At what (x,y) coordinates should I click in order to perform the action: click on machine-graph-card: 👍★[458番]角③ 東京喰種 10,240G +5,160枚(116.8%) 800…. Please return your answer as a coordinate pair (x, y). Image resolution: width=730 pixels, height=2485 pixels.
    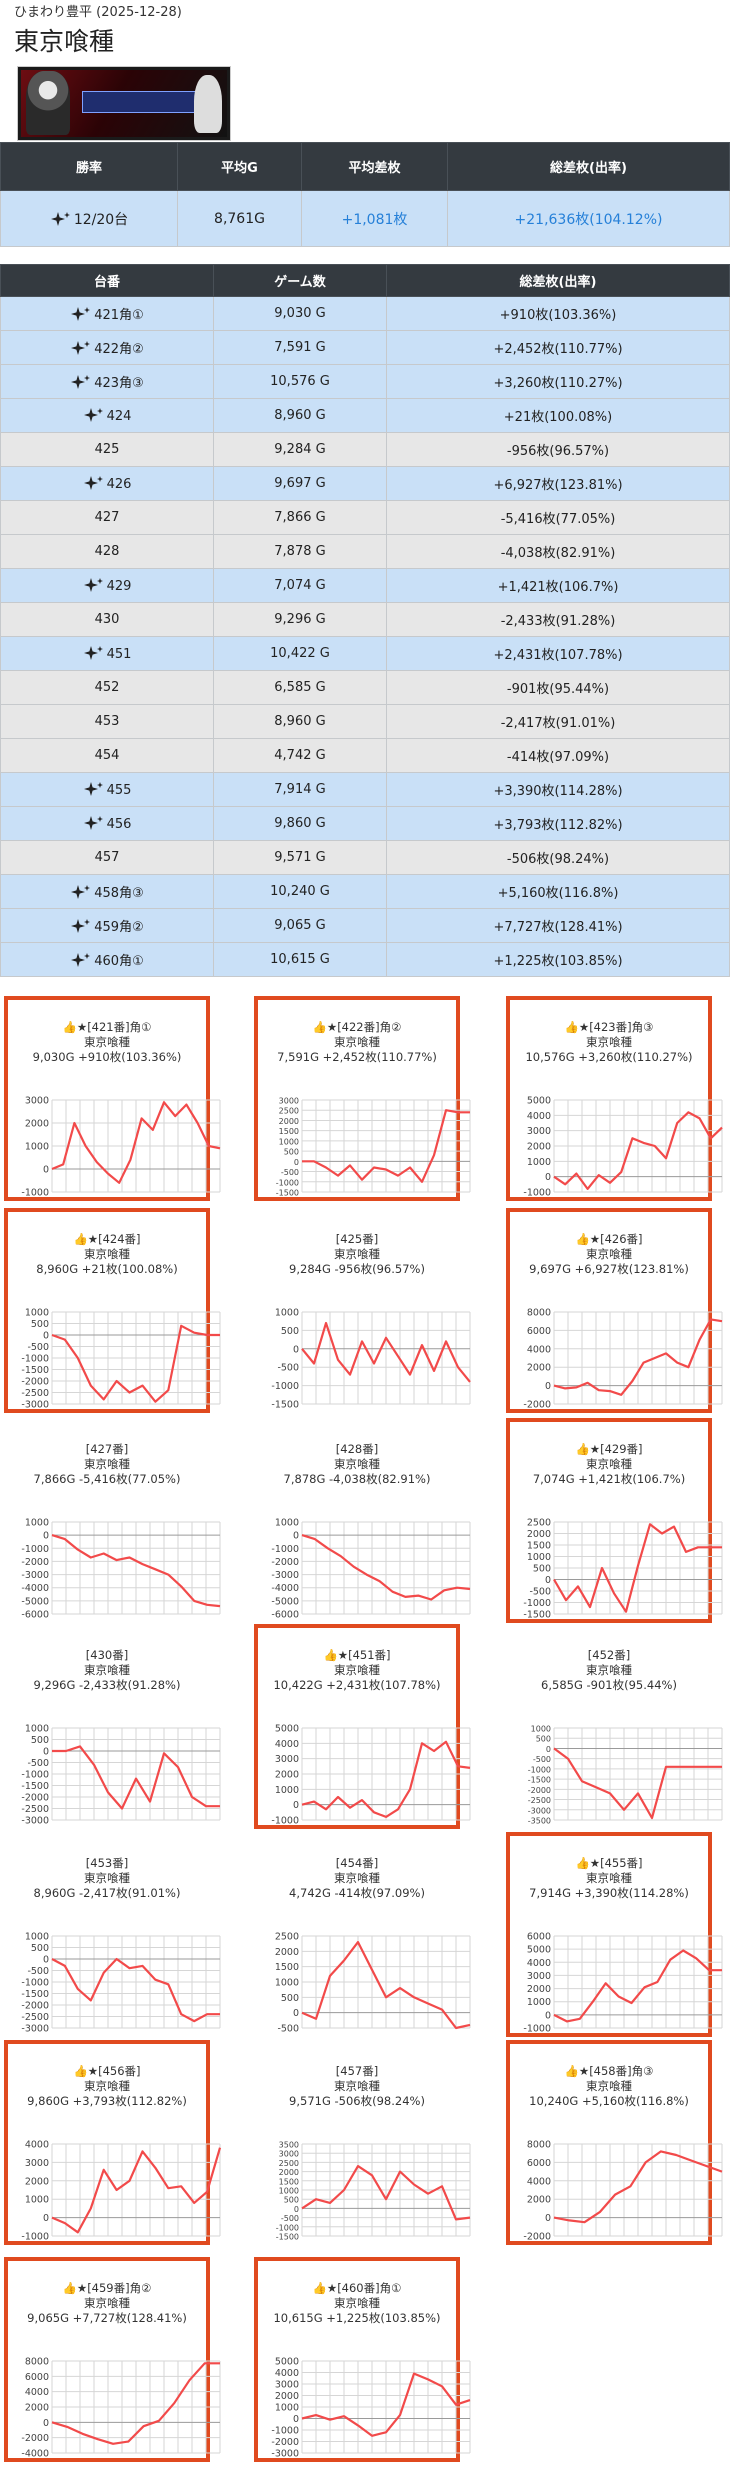
    Looking at the image, I should click on (609, 2142).